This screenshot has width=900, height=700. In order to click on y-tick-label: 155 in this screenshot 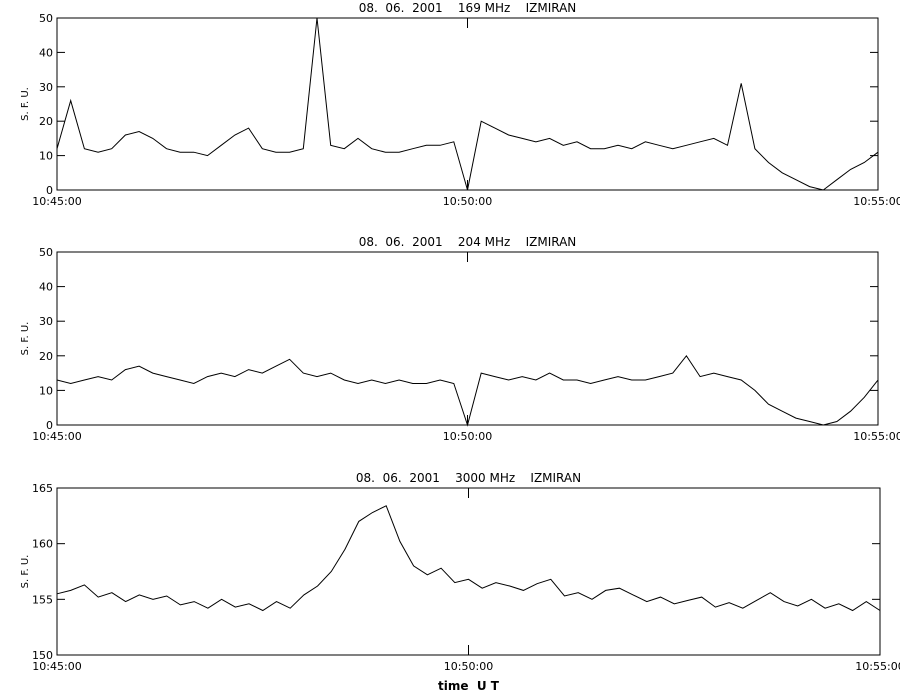, I will do `click(42, 599)`.